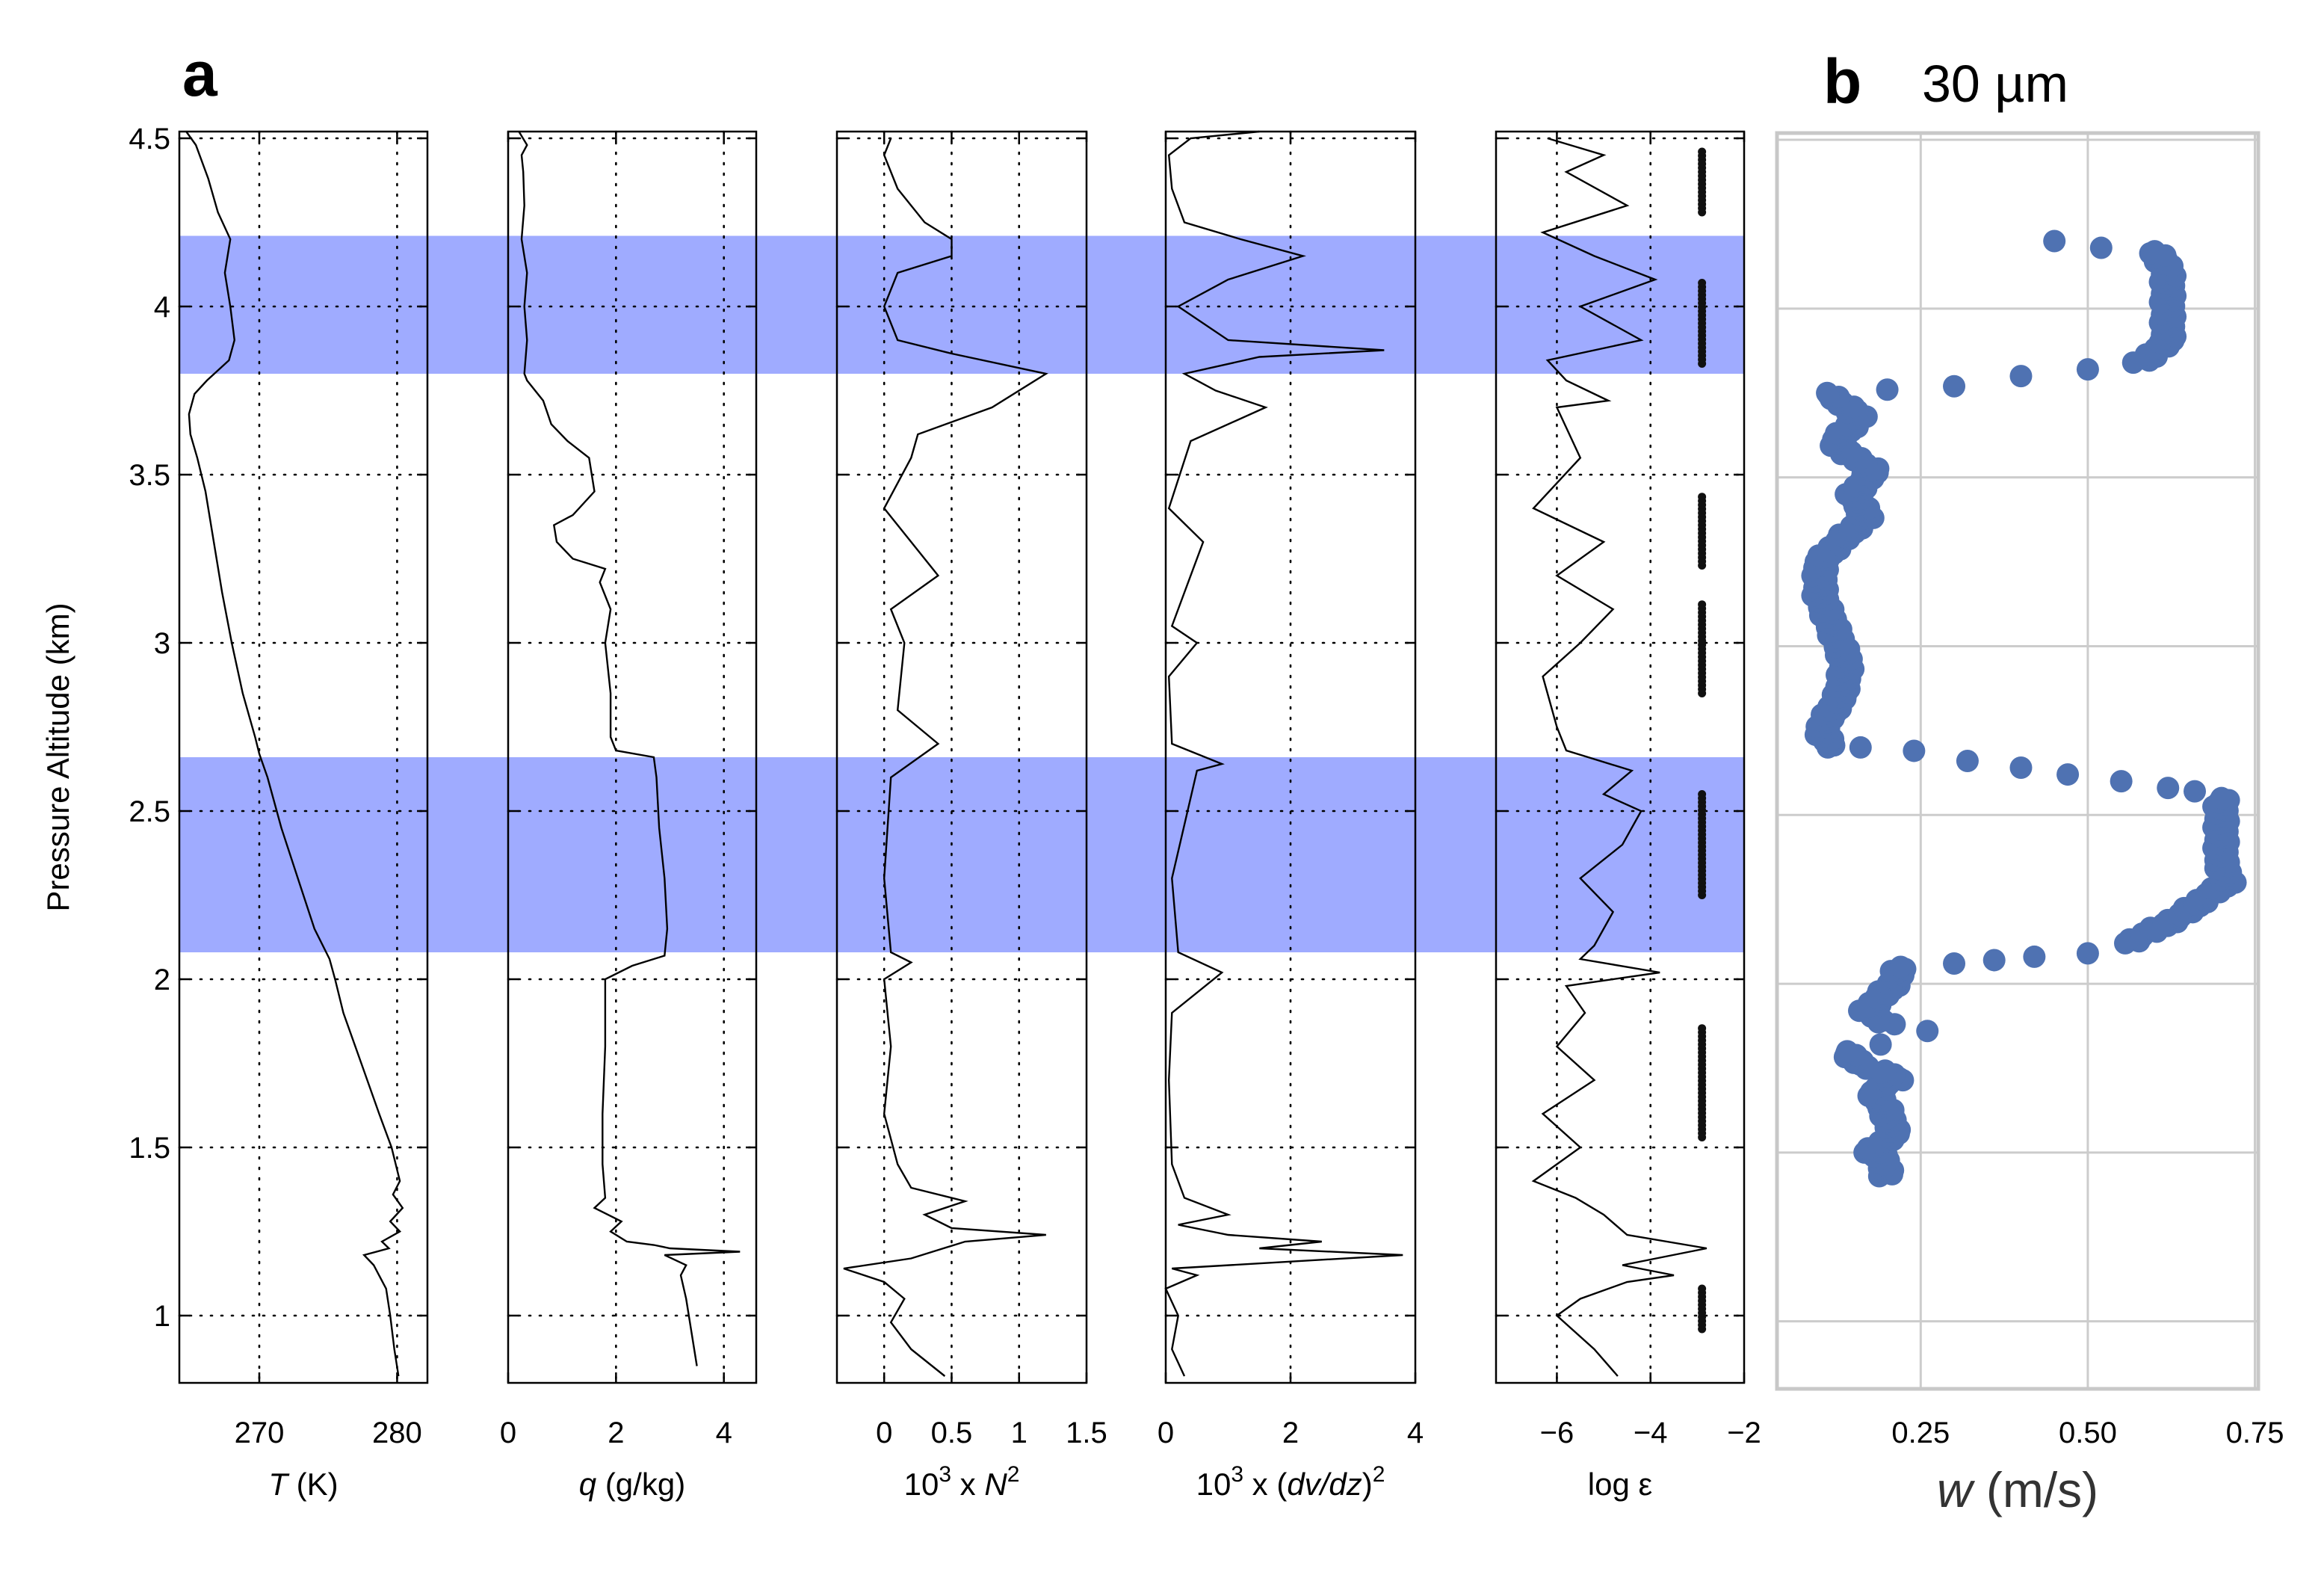  I want to click on x-label-var: N, so click(996, 1485).